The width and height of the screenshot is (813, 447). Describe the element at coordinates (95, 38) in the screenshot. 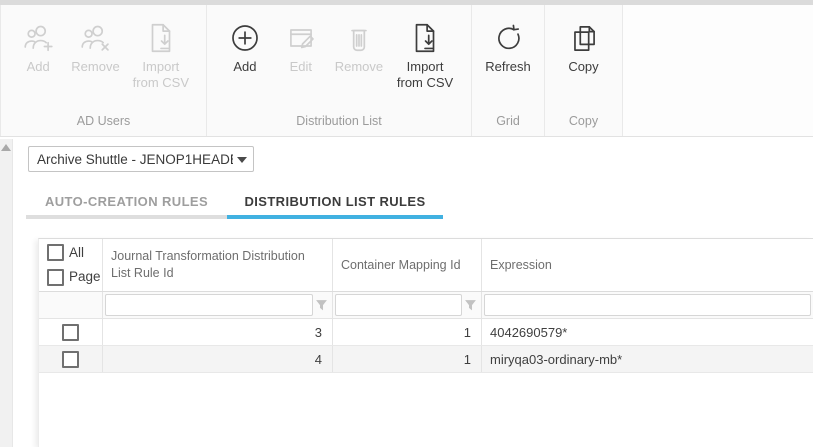

I see `person-remove-icon` at that location.